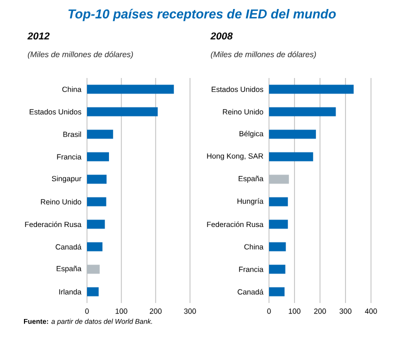 Image resolution: width=399 pixels, height=338 pixels. What do you see at coordinates (38, 36) in the screenshot?
I see `chart-subtitle: 2012` at bounding box center [38, 36].